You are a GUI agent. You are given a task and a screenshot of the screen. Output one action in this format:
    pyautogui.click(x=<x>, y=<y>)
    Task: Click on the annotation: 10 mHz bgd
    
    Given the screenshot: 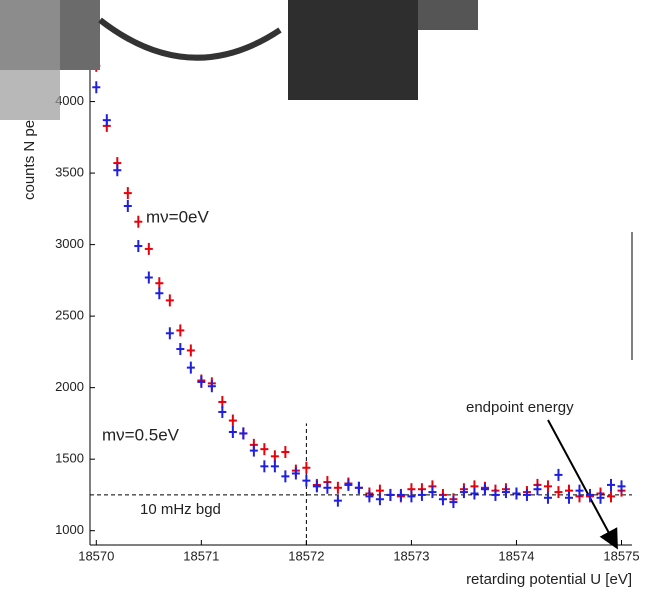 What is the action you would take?
    pyautogui.click(x=180, y=509)
    